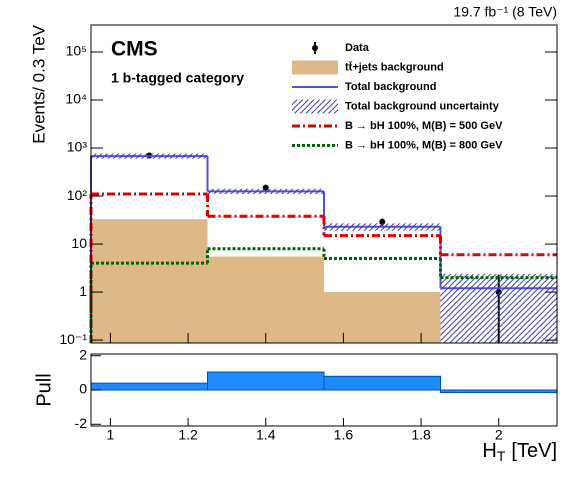 This screenshot has height=487, width=568. Describe the element at coordinates (501, 456) in the screenshot. I see `x-label-sub: T` at that location.